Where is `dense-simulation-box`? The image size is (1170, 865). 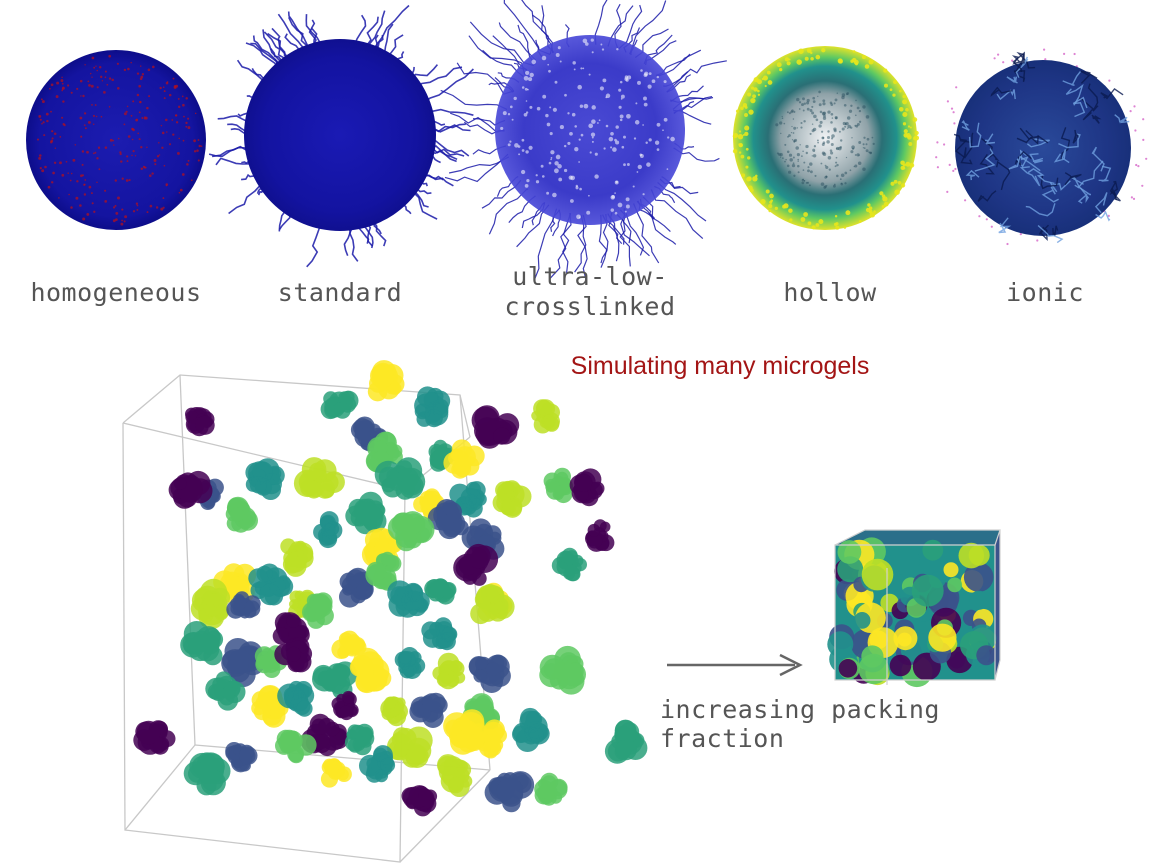
dense-simulation-box is located at coordinates (914, 608).